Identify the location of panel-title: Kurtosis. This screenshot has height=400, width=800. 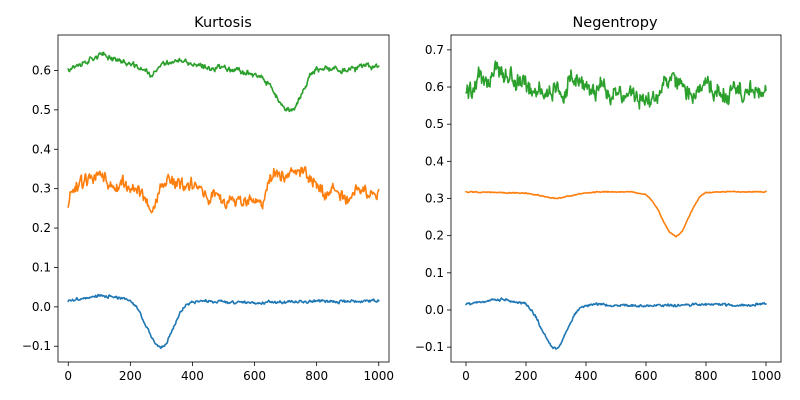
(223, 23).